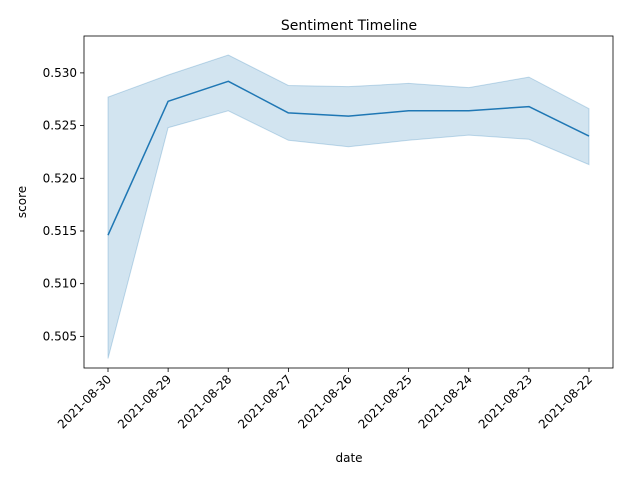 Image resolution: width=640 pixels, height=480 pixels. Describe the element at coordinates (565, 401) in the screenshot. I see `x-tick-label: 2021-08-22` at that location.